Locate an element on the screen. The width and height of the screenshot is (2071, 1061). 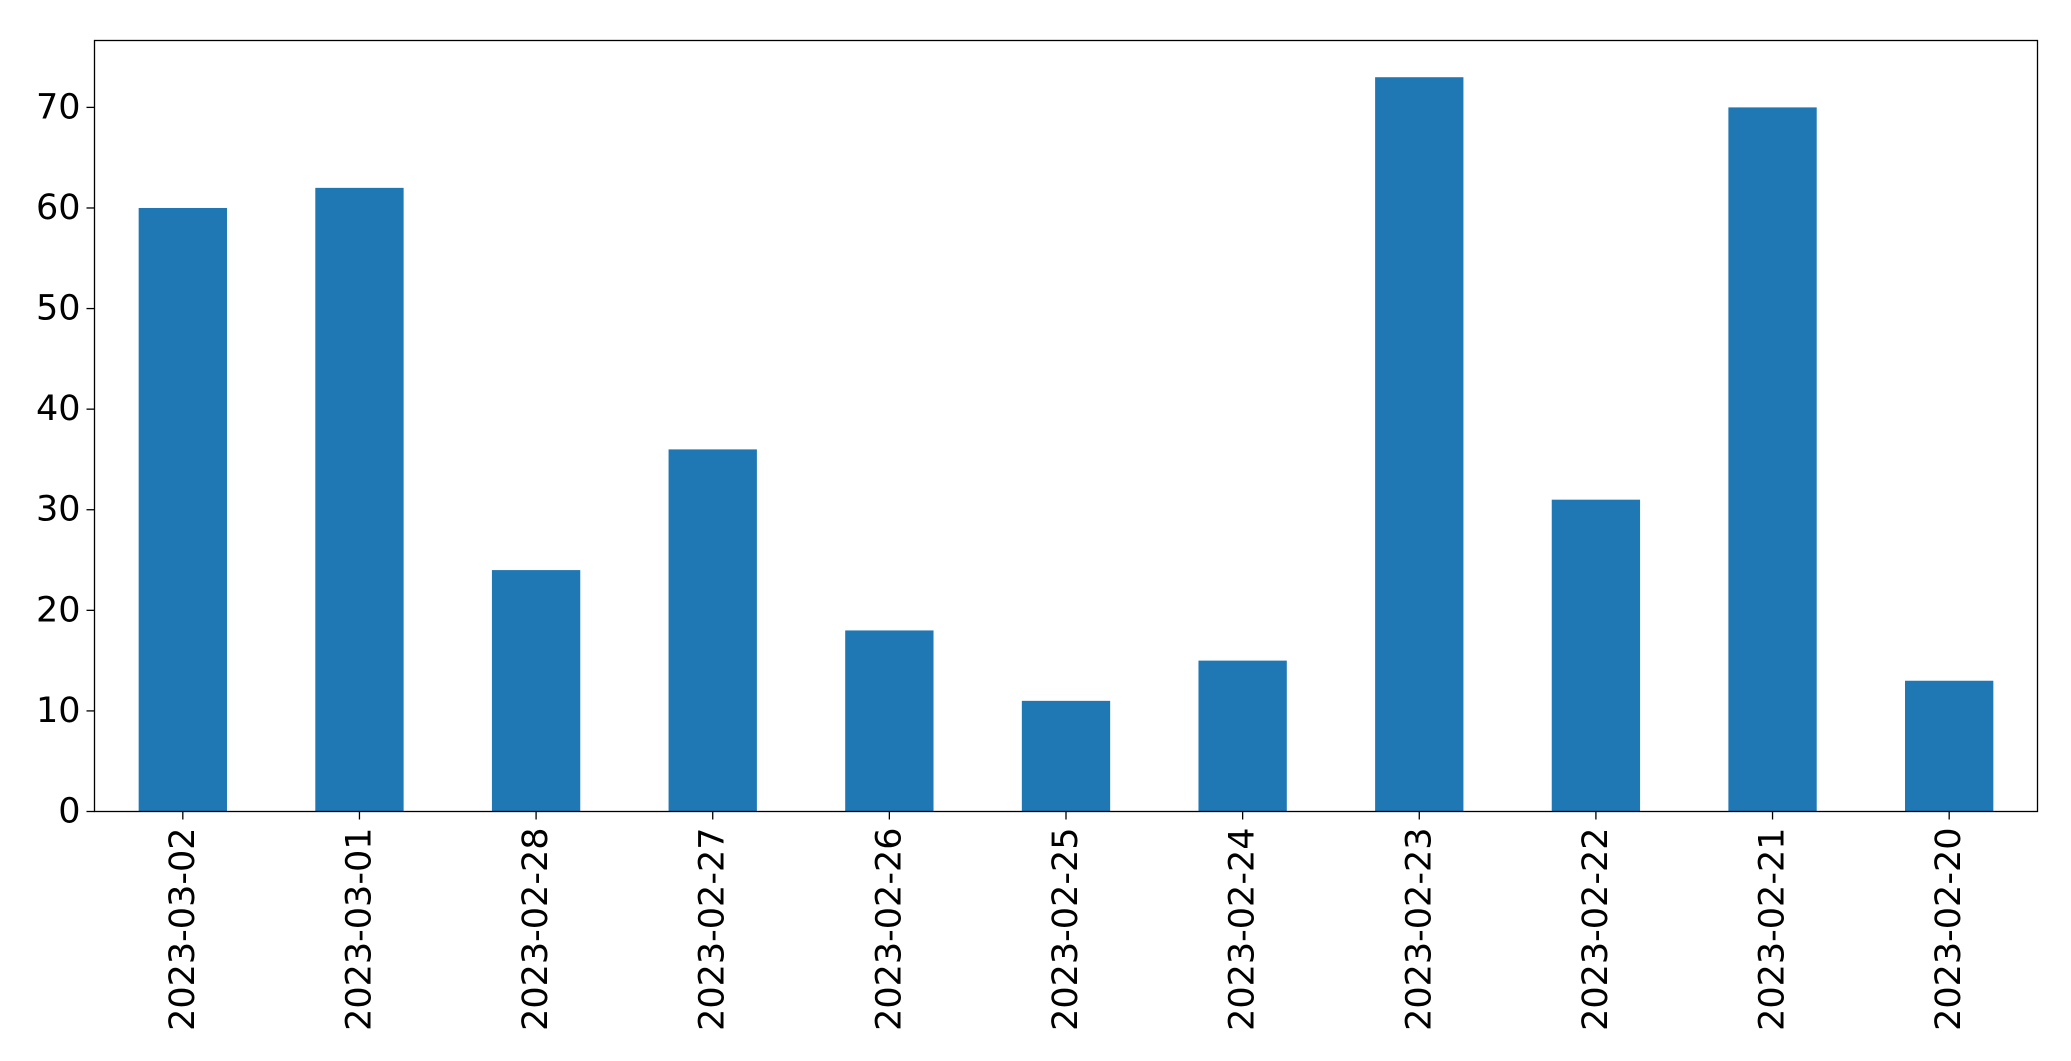
y-tick-label: 30 is located at coordinates (58, 510).